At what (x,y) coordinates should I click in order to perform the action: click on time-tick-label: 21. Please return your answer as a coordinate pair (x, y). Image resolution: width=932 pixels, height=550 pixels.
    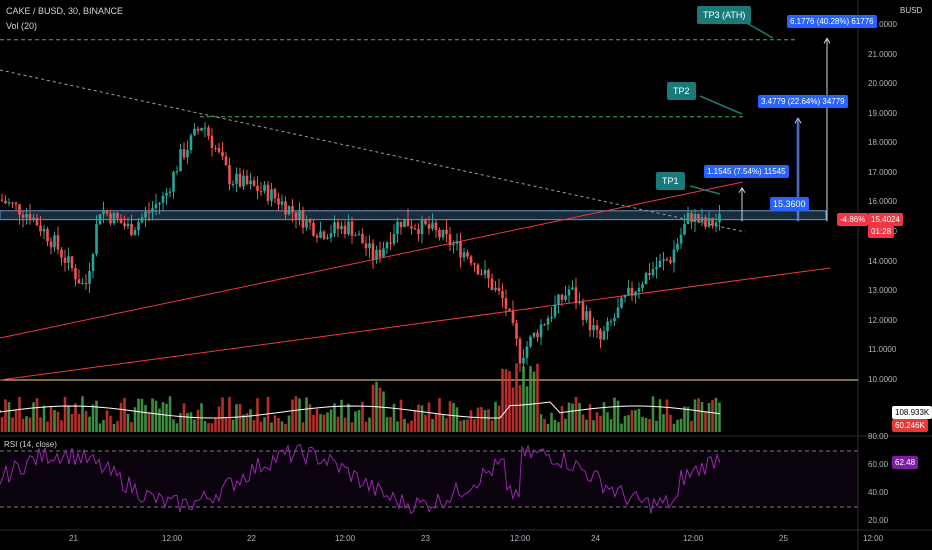
    Looking at the image, I should click on (73, 538).